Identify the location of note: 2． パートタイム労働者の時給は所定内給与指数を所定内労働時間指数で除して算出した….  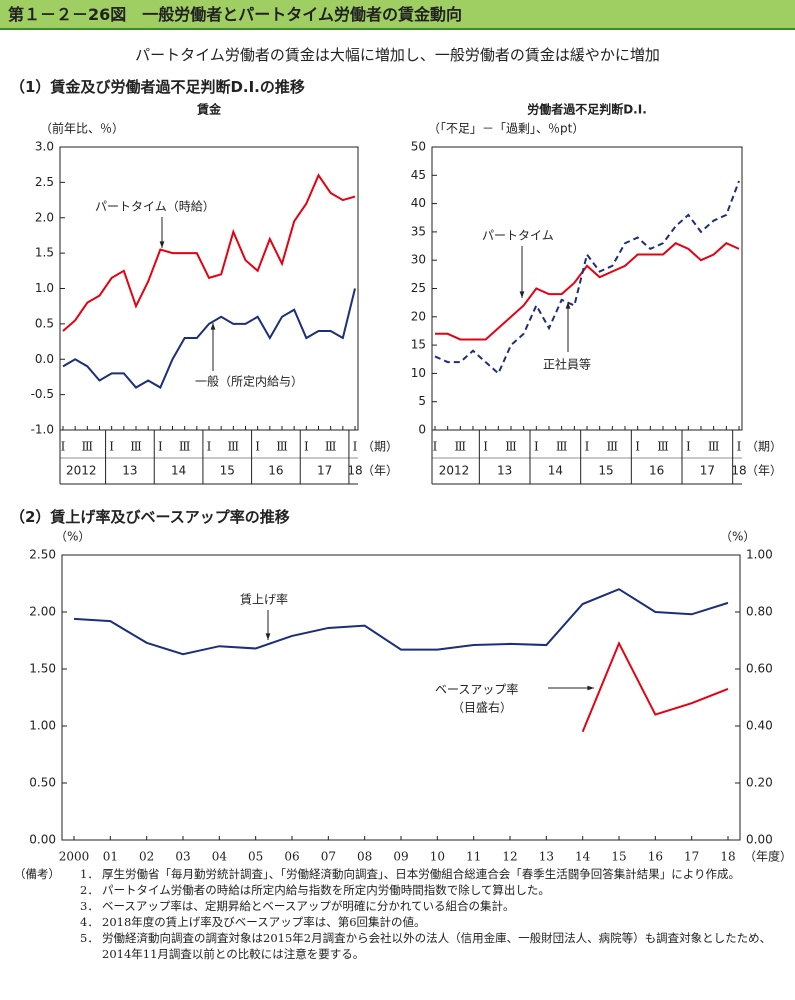
(432, 890).